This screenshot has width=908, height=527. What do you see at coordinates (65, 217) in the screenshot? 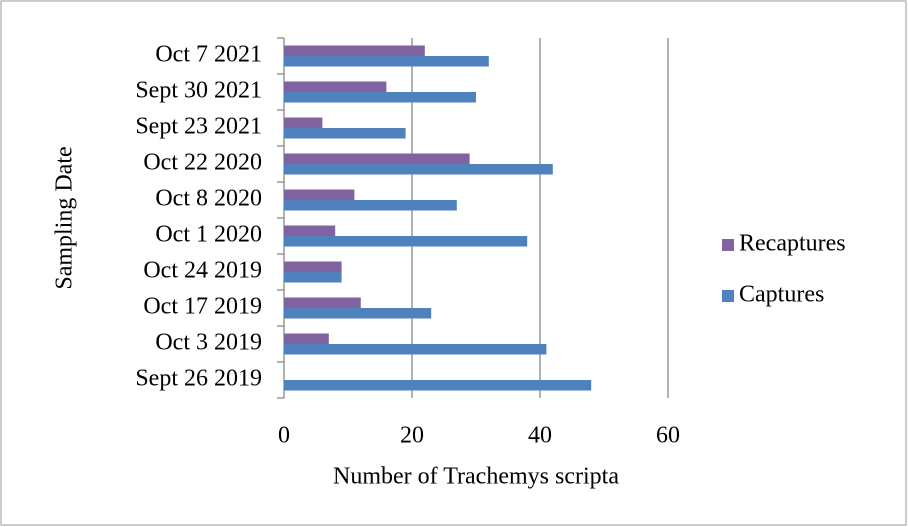
I see `y-axis-label: Sampling Date` at bounding box center [65, 217].